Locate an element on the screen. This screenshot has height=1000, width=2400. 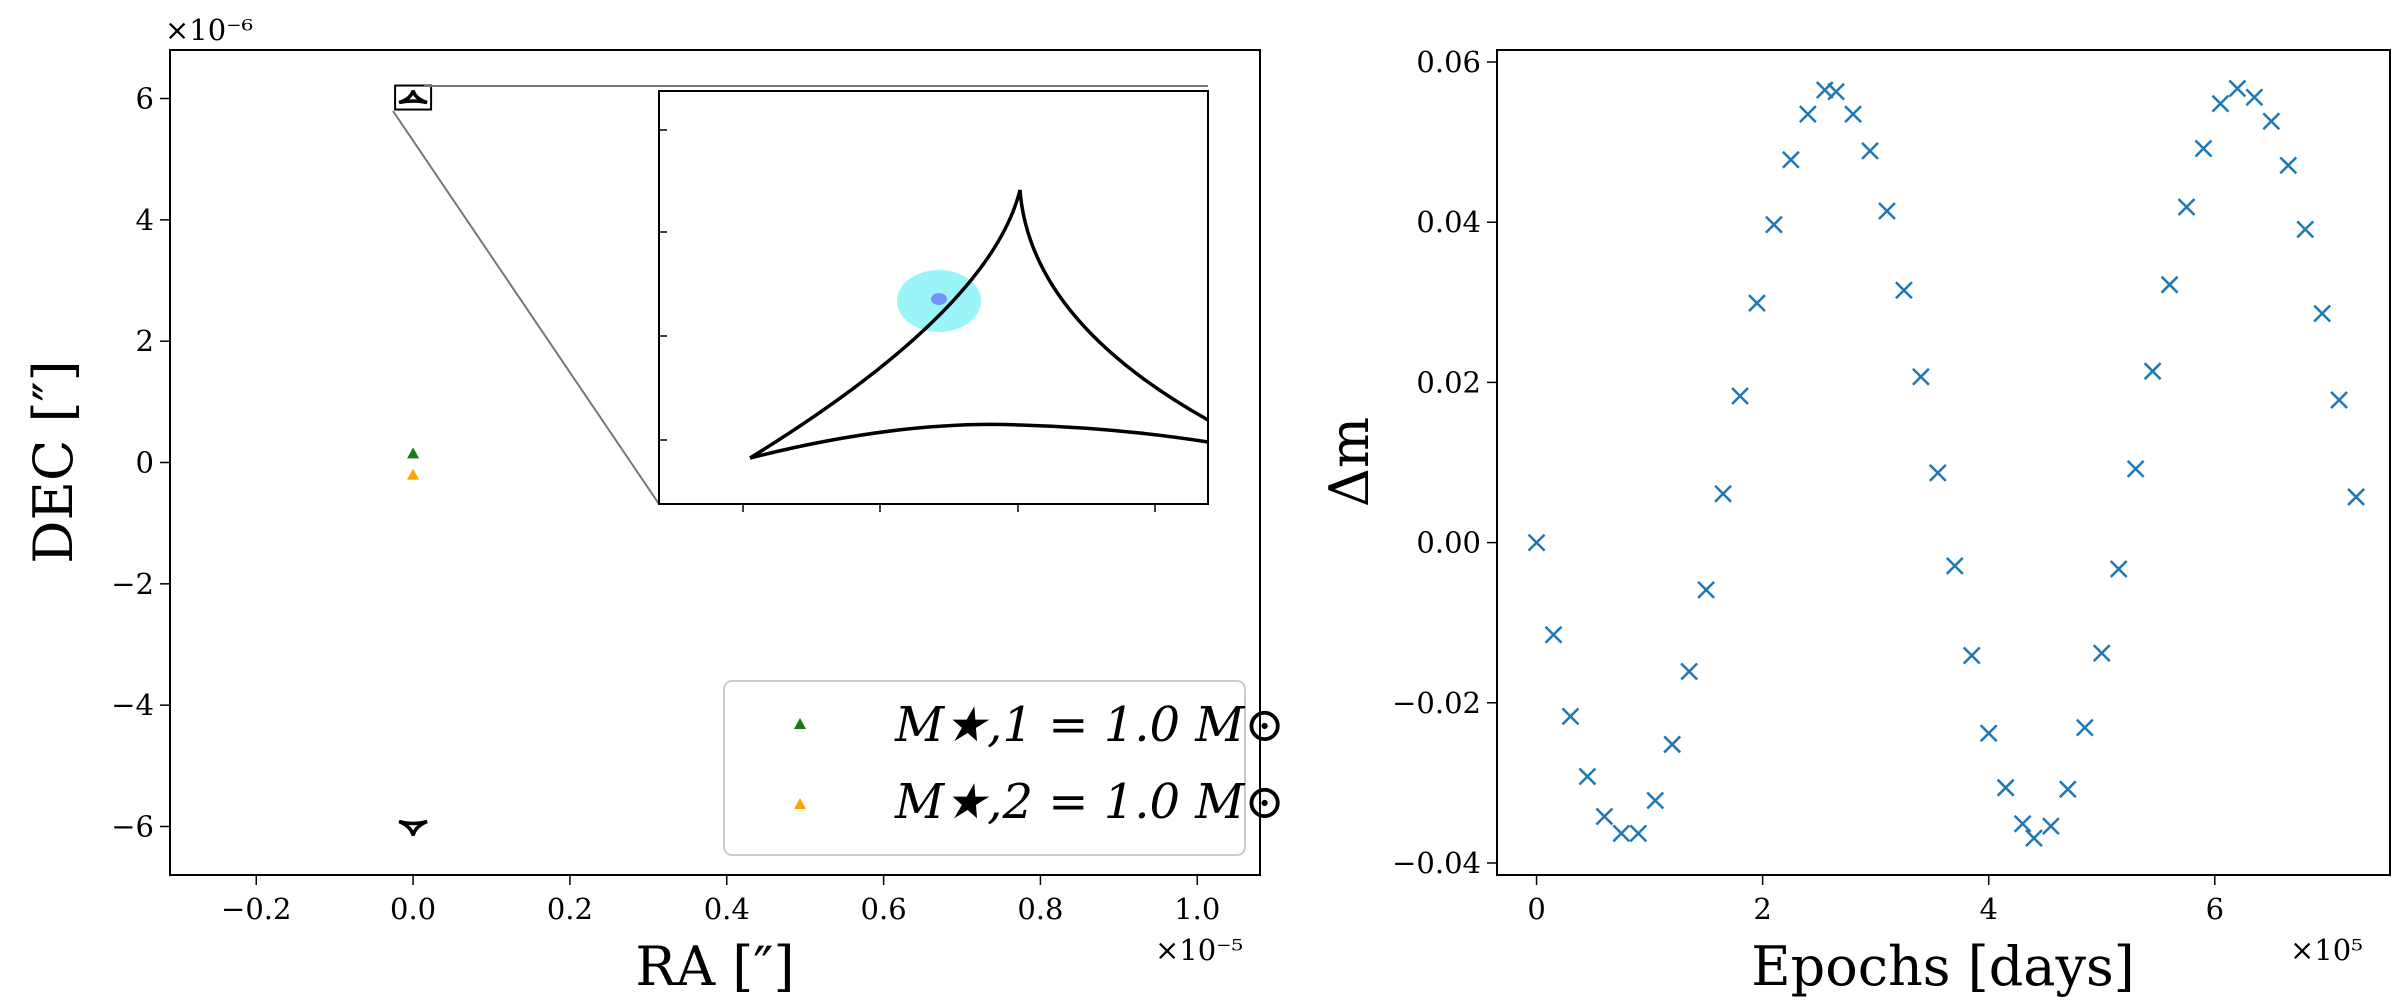
right-x-axis-label: Epochs [days] is located at coordinates (1943, 966).